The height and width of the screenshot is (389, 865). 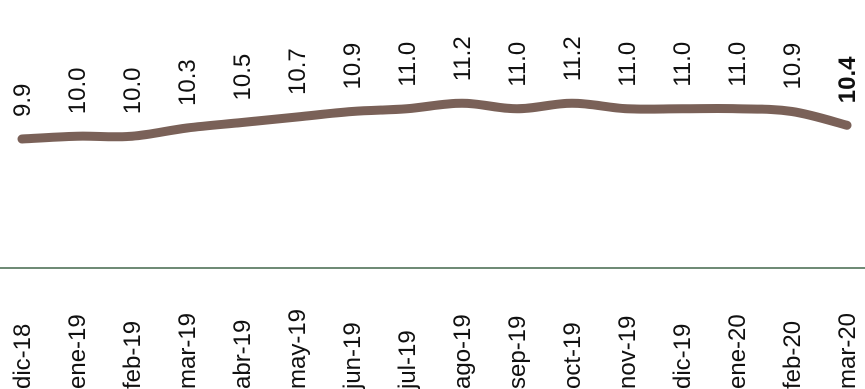 What do you see at coordinates (517, 352) in the screenshot?
I see `x-tick-label: sep-19` at bounding box center [517, 352].